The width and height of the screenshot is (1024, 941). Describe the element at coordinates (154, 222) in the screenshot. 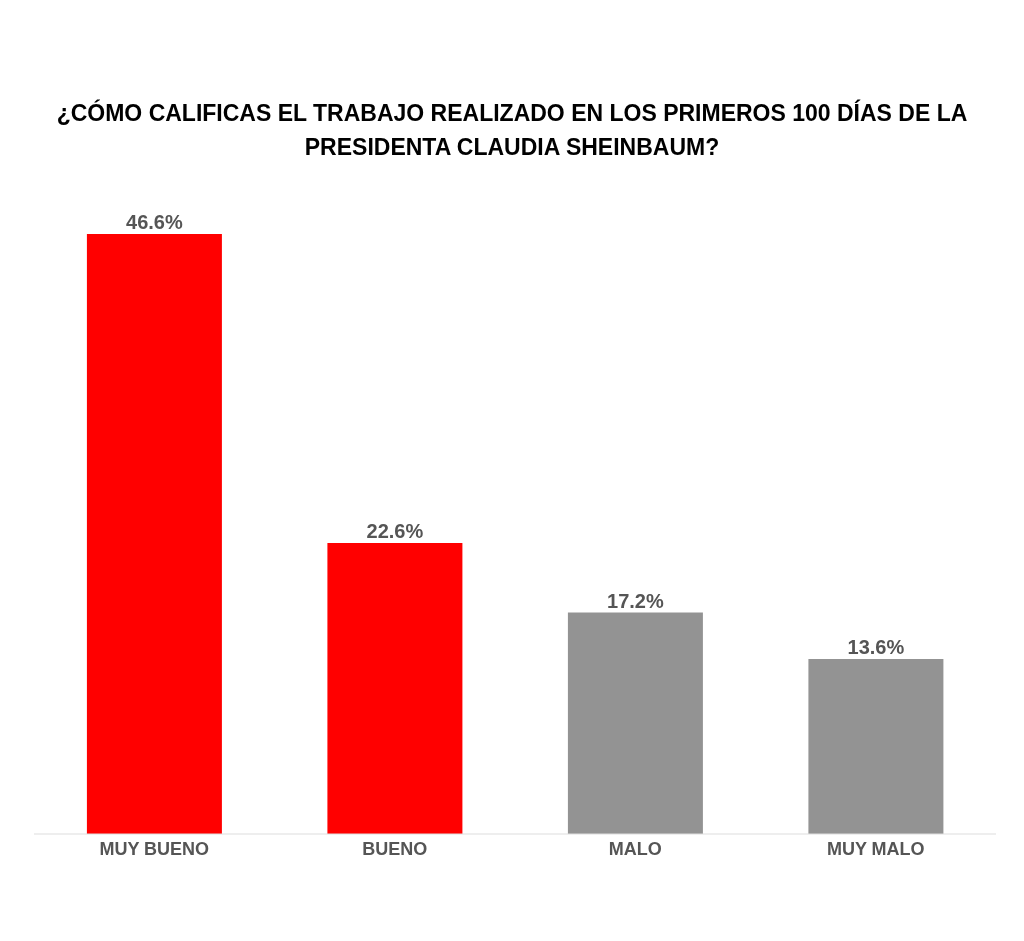

I see `data-label: 46.6%` at that location.